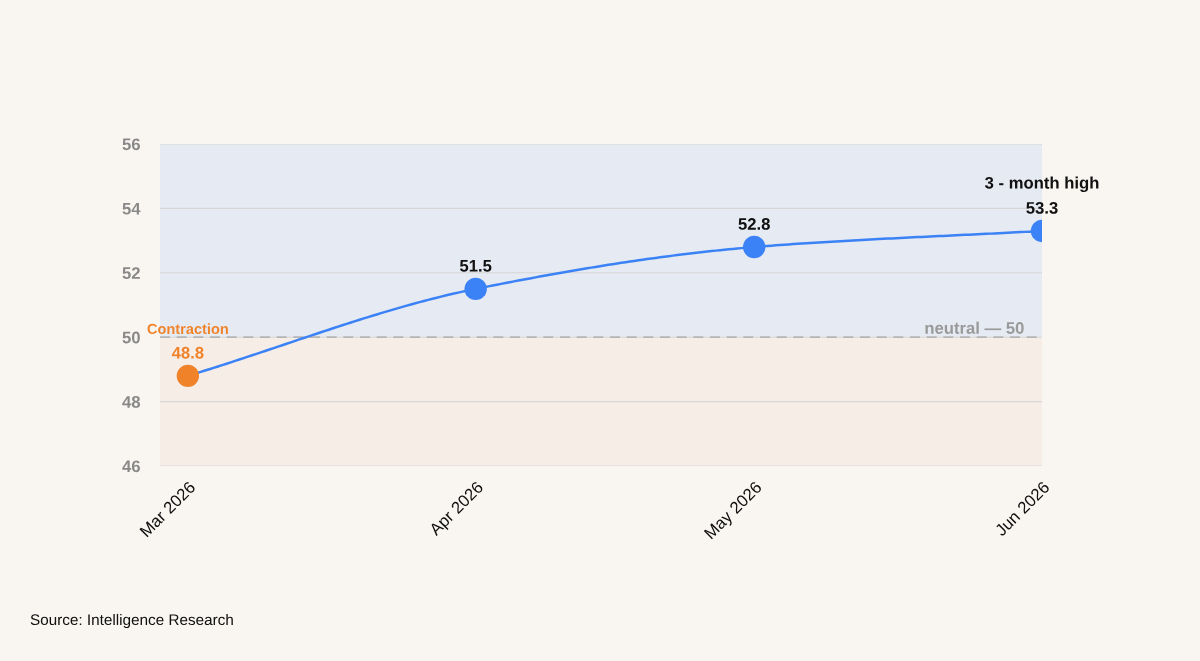 This screenshot has height=661, width=1200. What do you see at coordinates (1042, 207) in the screenshot?
I see `data-label: 53.3` at bounding box center [1042, 207].